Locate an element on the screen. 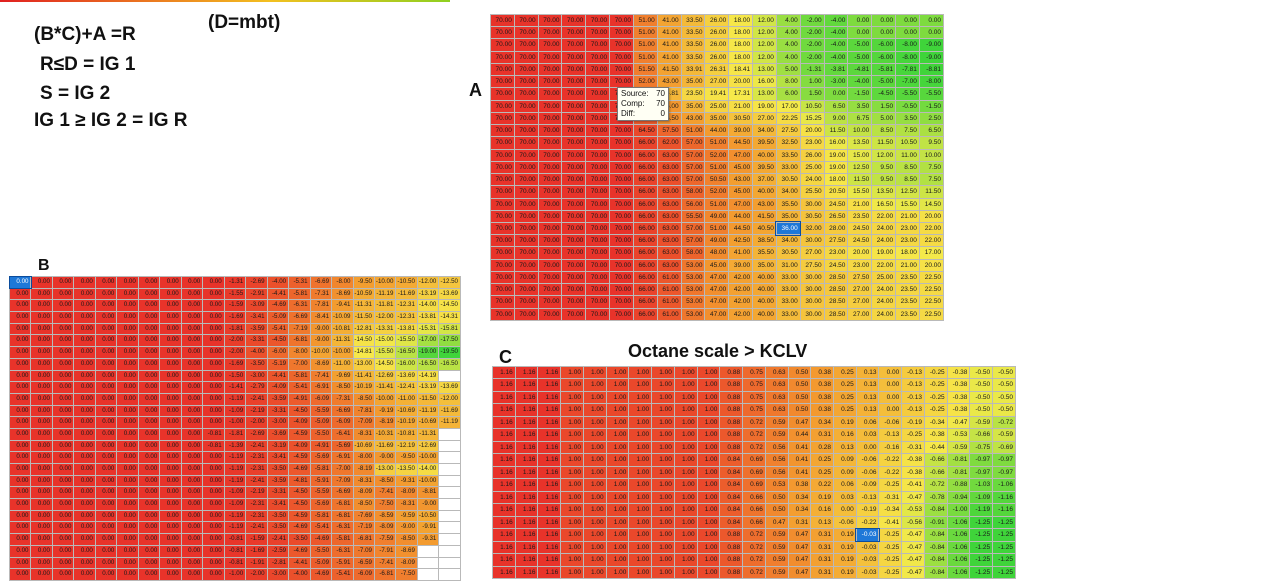  table-cell: 66.00 is located at coordinates (645, 204).